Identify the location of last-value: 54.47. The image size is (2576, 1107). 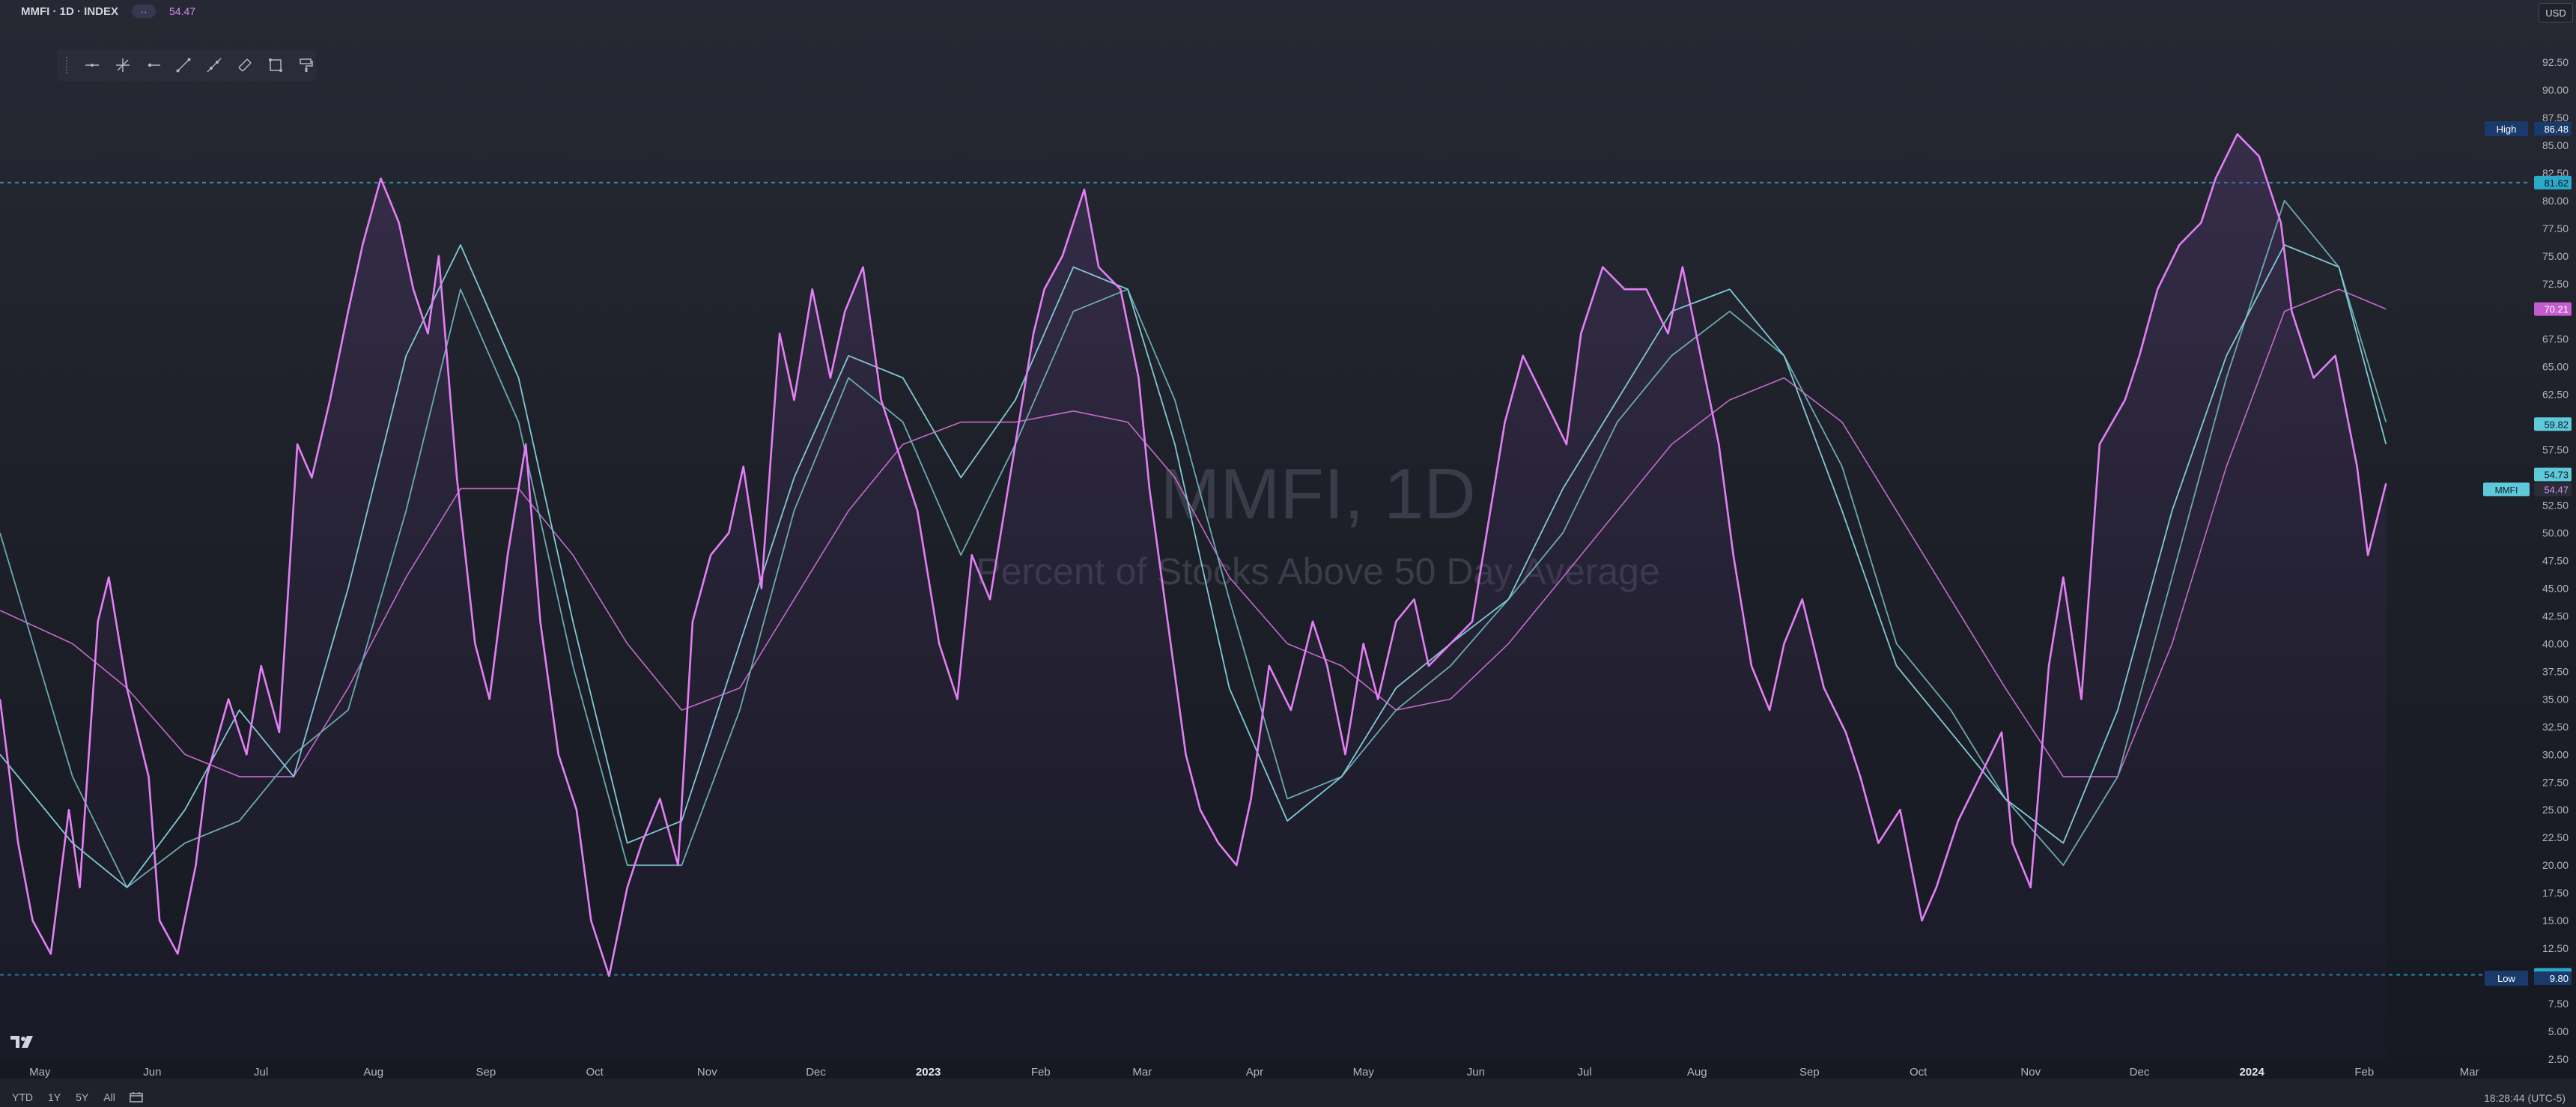
(182, 11).